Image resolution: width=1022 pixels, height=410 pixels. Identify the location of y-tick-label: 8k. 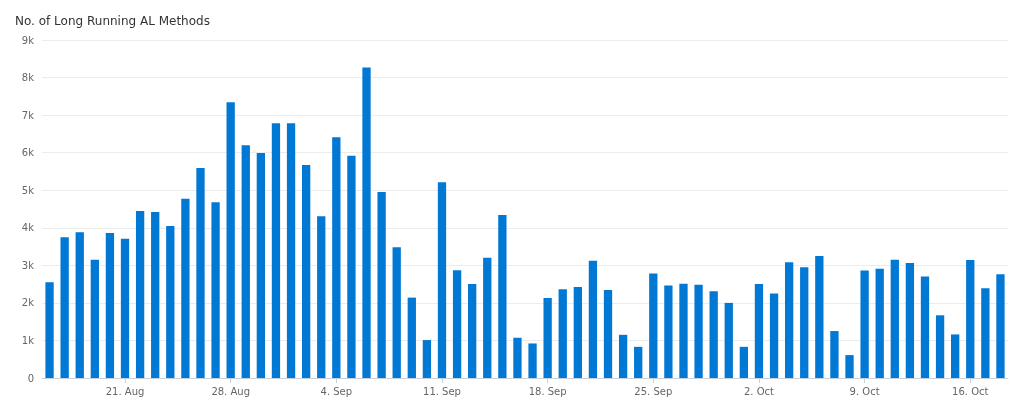
(28, 78).